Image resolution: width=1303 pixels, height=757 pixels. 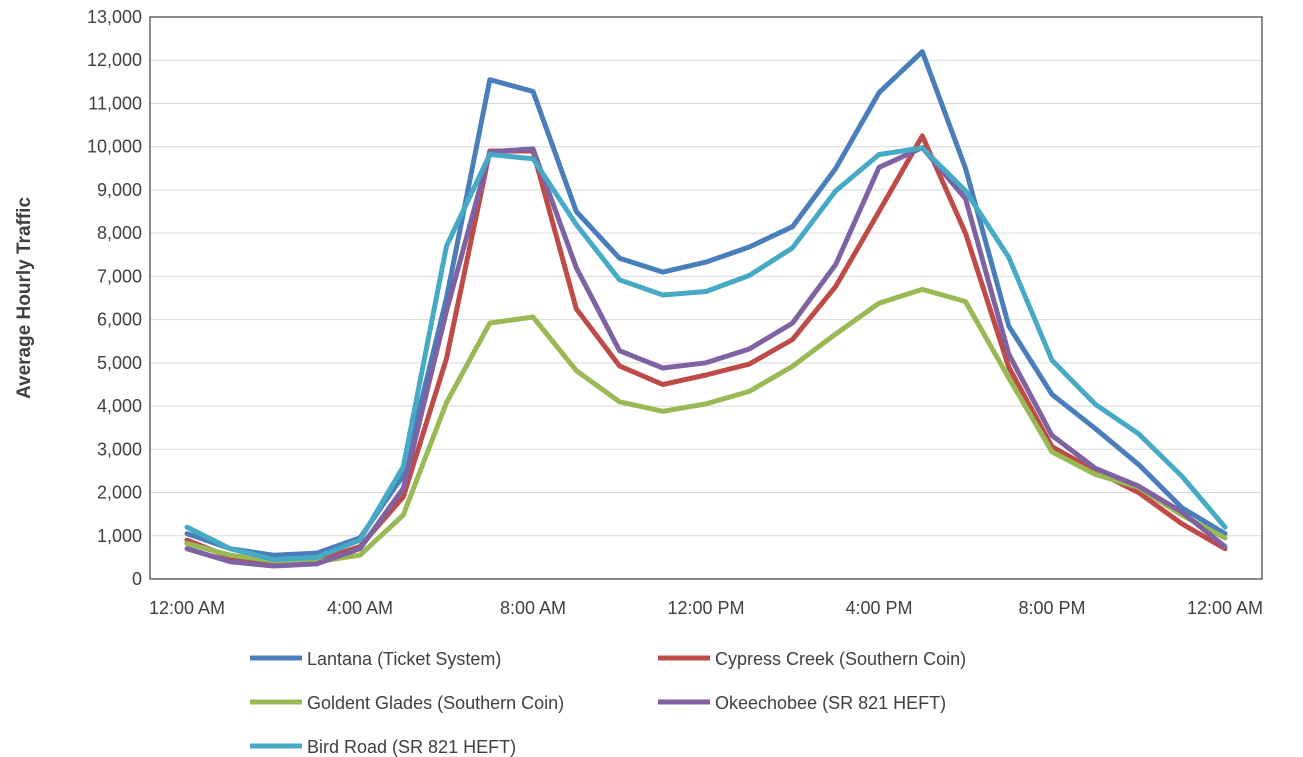 What do you see at coordinates (119, 320) in the screenshot?
I see `y-tick-label: 6,000` at bounding box center [119, 320].